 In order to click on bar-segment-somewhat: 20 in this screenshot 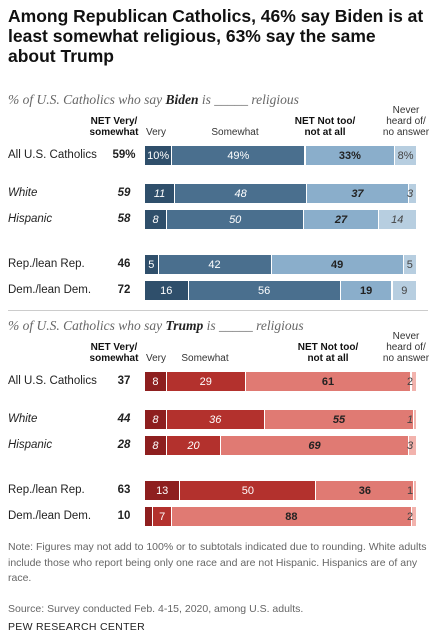, I will do `click(194, 445)`.